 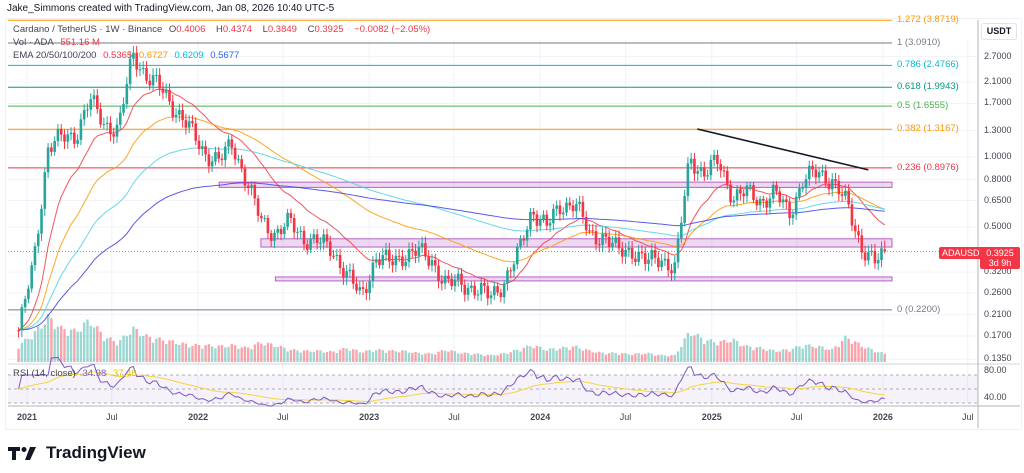 I want to click on fib-level-label: 0.5 (1.6555), so click(x=923, y=106).